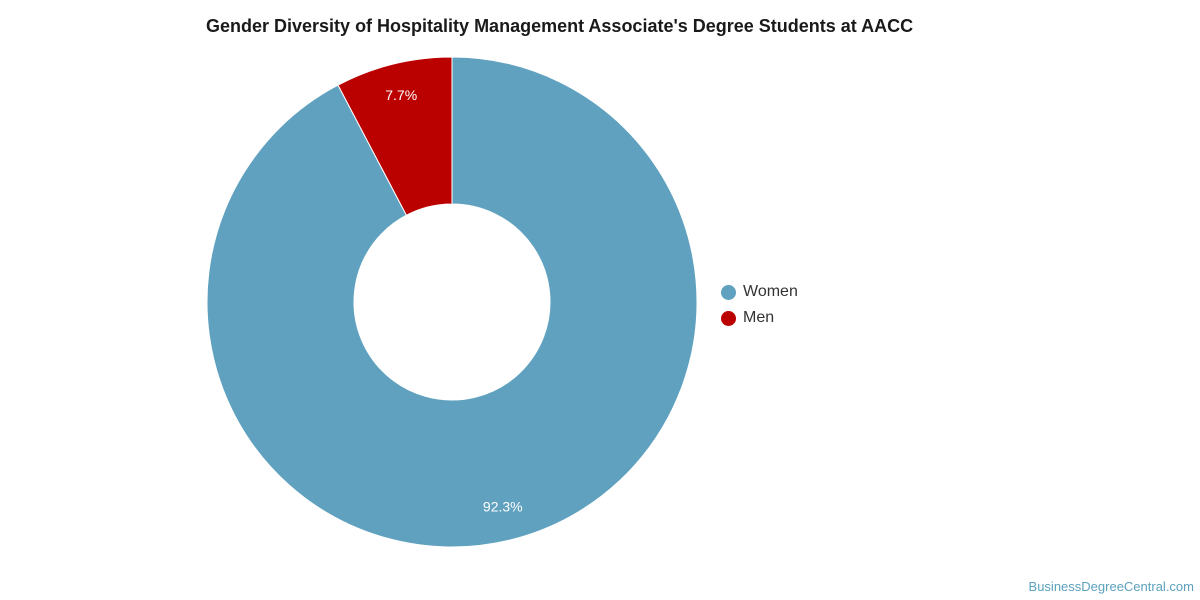 The width and height of the screenshot is (1200, 600). I want to click on slice-label-women: 92.3%, so click(503, 507).